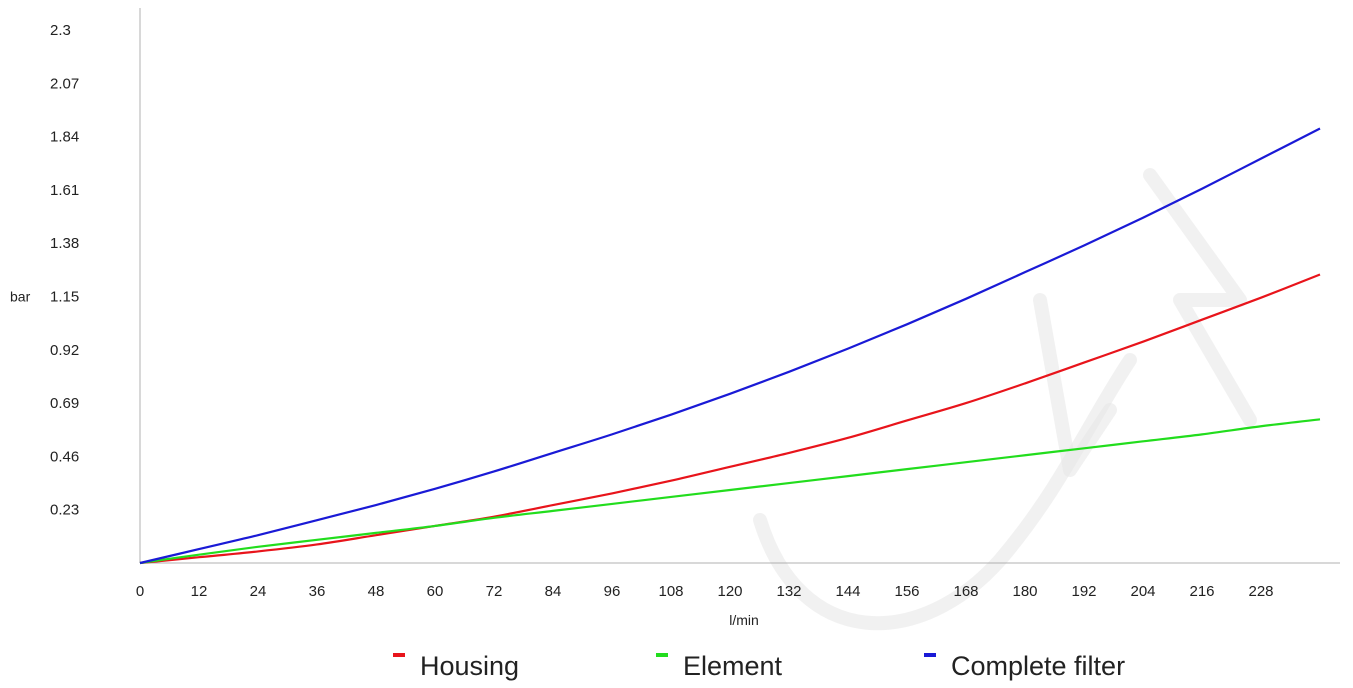  Describe the element at coordinates (140, 591) in the screenshot. I see `x-tick-label: 0` at that location.